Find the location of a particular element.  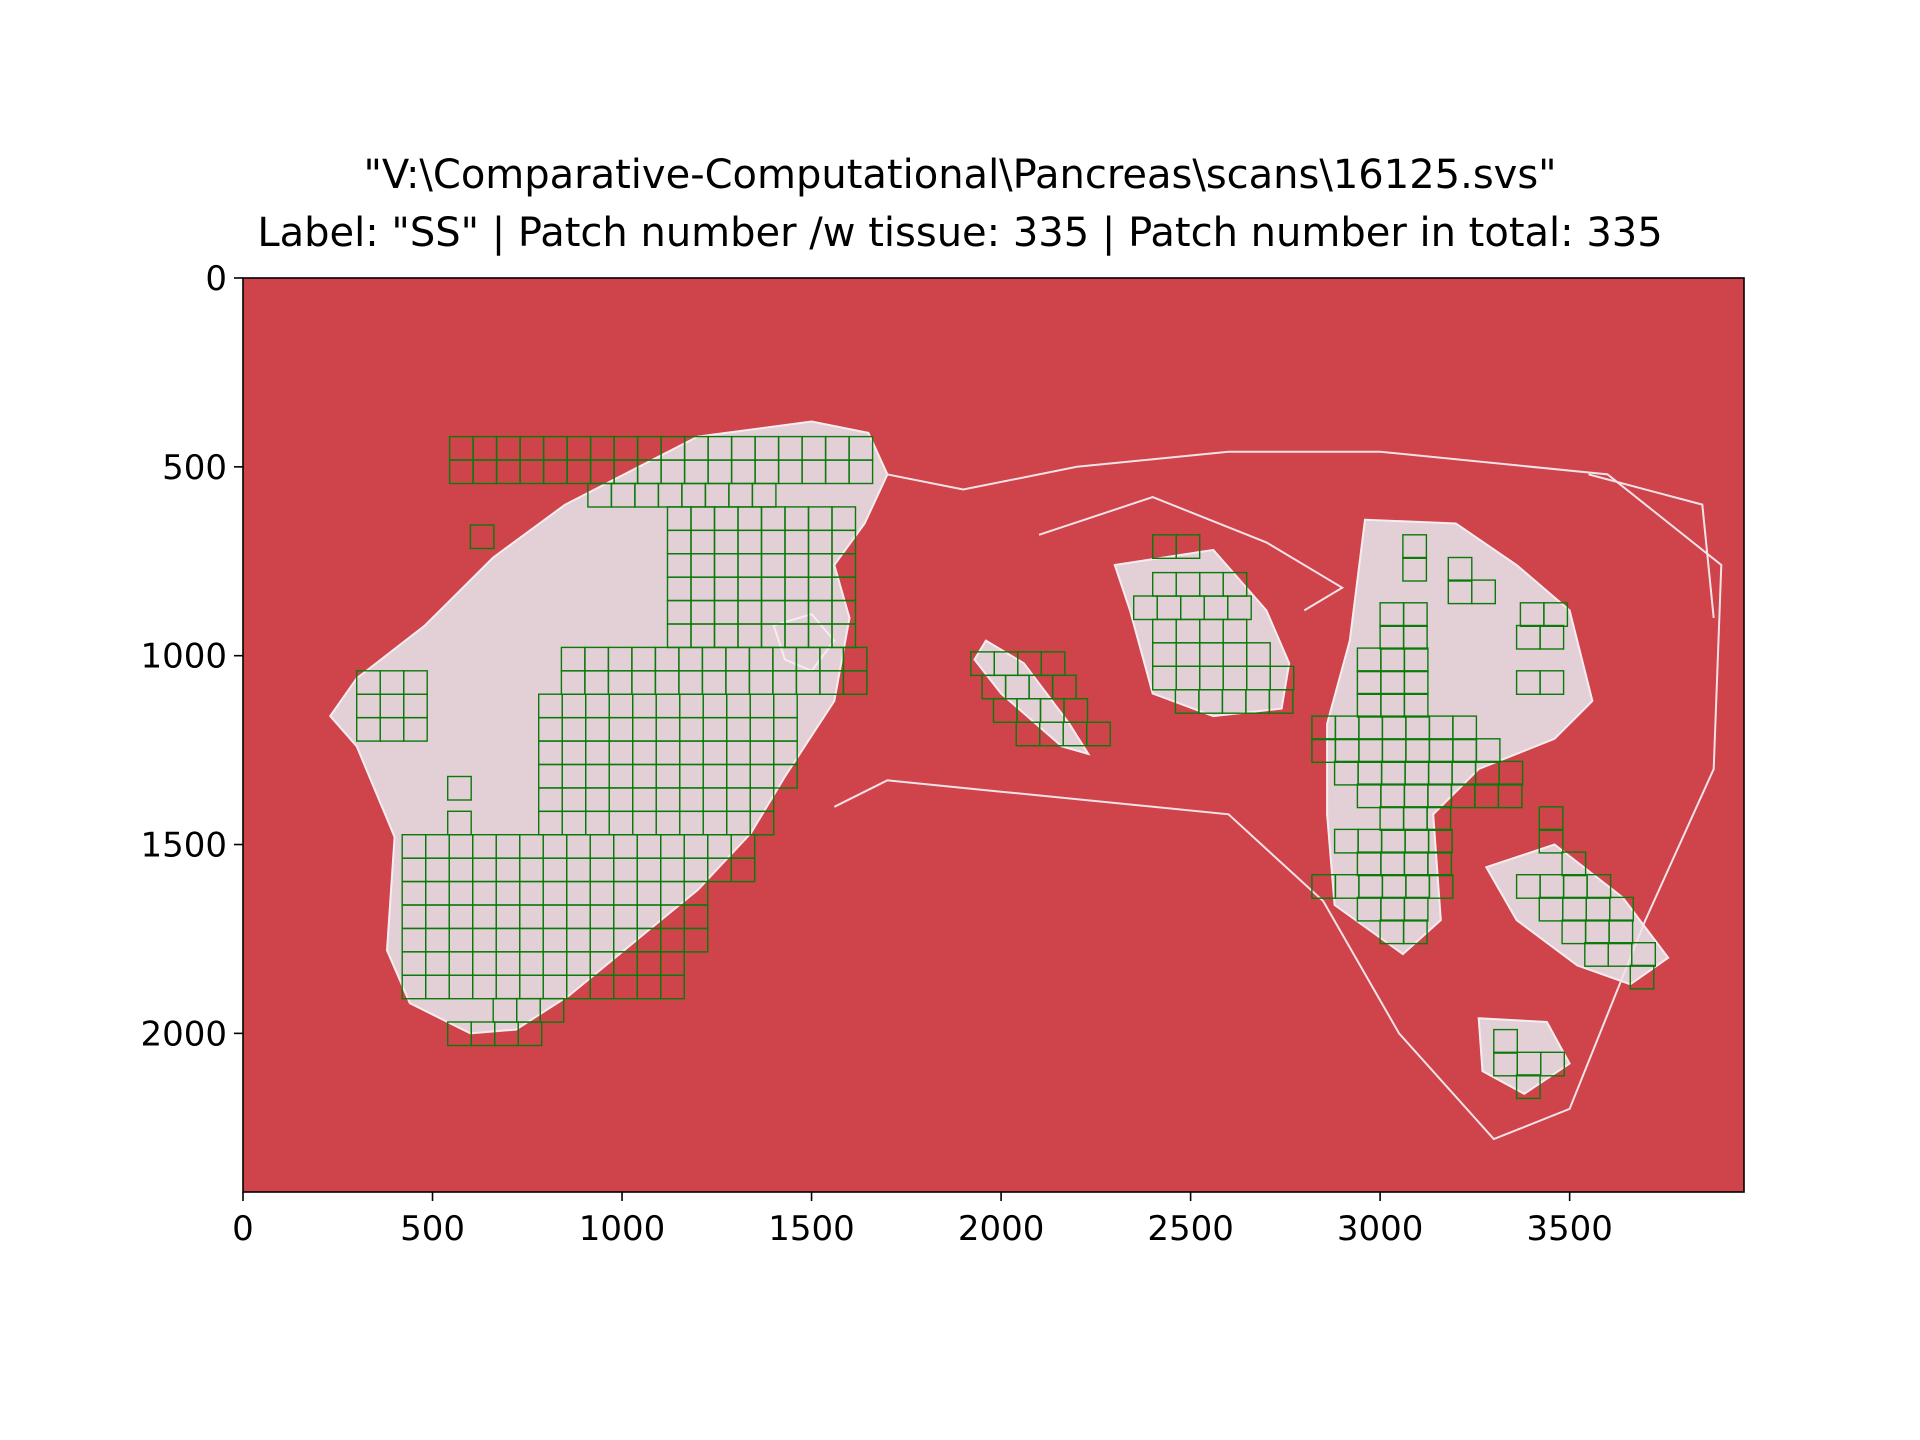

y-tick-label: 1500 is located at coordinates (183, 846).